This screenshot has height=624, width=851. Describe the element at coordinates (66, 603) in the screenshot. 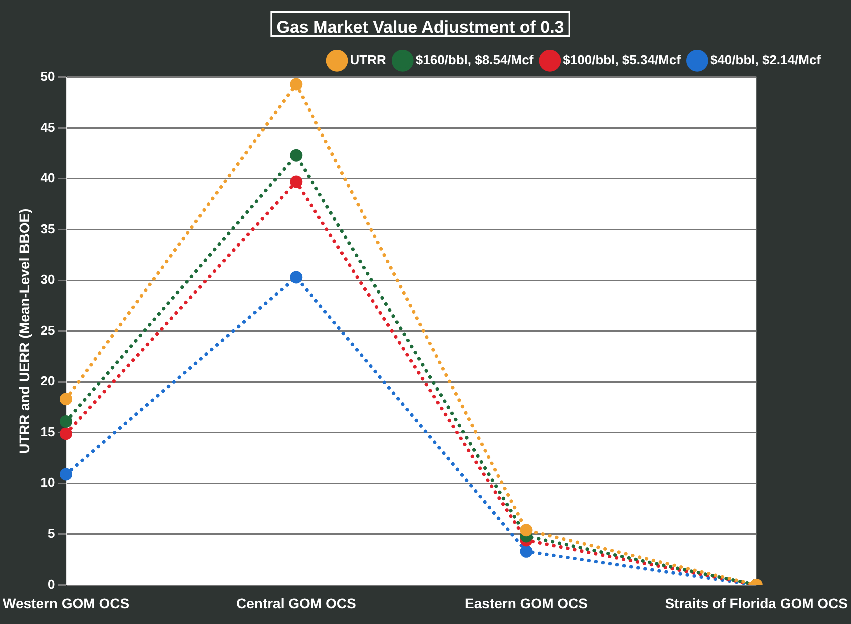

I see `x-tick-label: Western GOM OCS` at that location.